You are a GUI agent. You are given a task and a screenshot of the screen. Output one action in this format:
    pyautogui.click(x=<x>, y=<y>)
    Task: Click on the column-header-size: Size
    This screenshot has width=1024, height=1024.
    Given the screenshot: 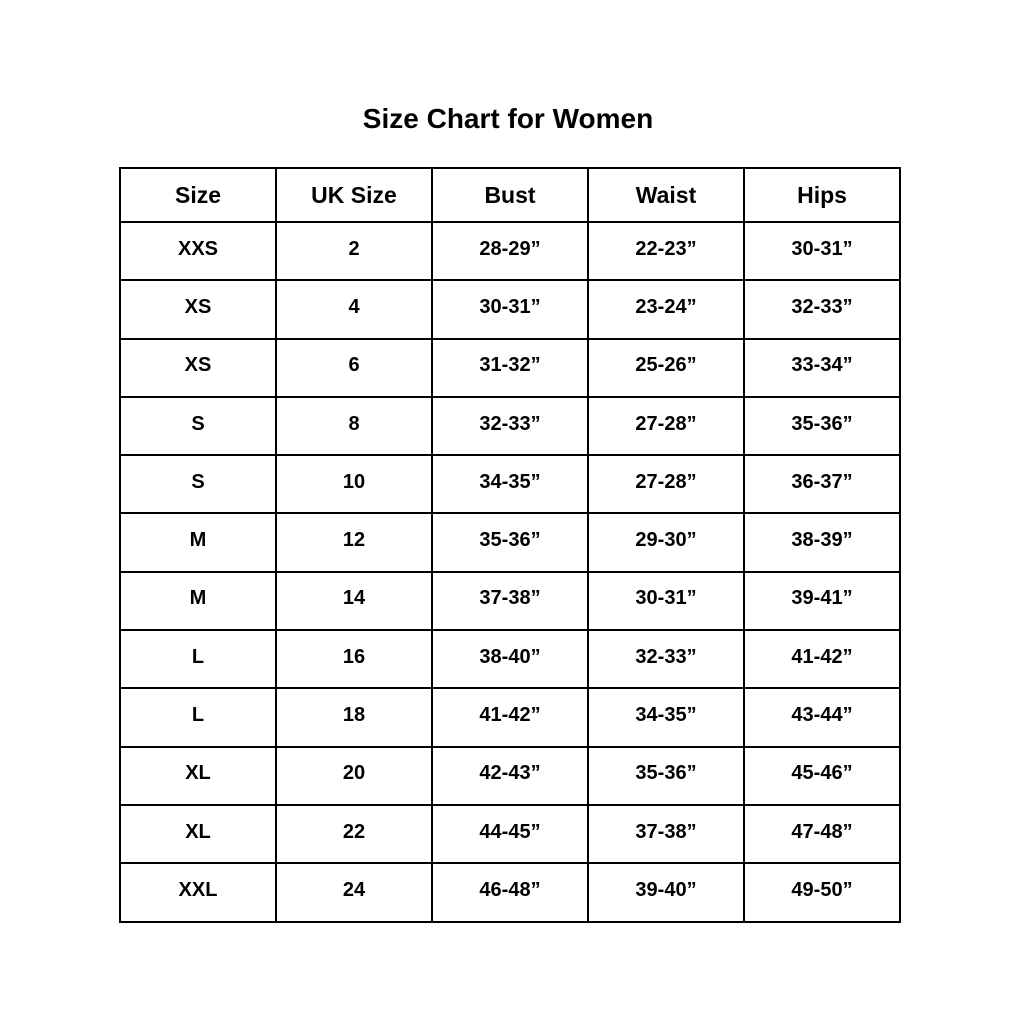 What is the action you would take?
    pyautogui.click(x=198, y=195)
    